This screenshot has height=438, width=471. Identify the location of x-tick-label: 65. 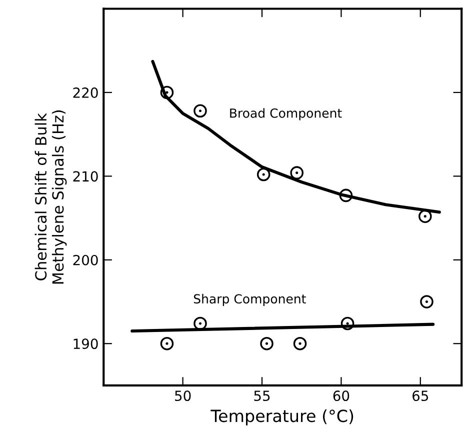
(420, 396).